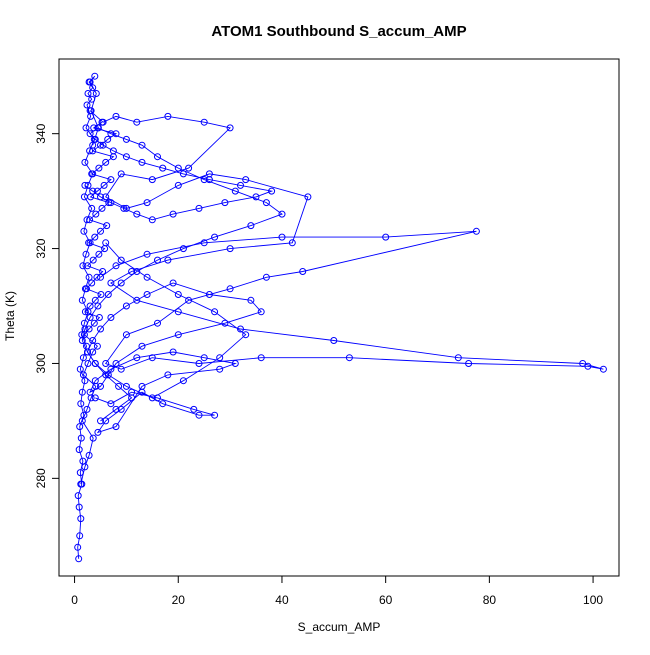  I want to click on x-tick-label: 40, so click(282, 600).